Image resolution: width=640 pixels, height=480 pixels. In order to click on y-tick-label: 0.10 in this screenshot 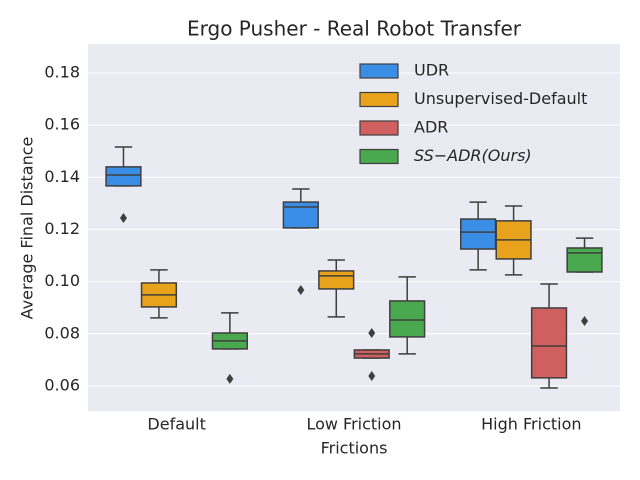, I will do `click(62, 280)`.